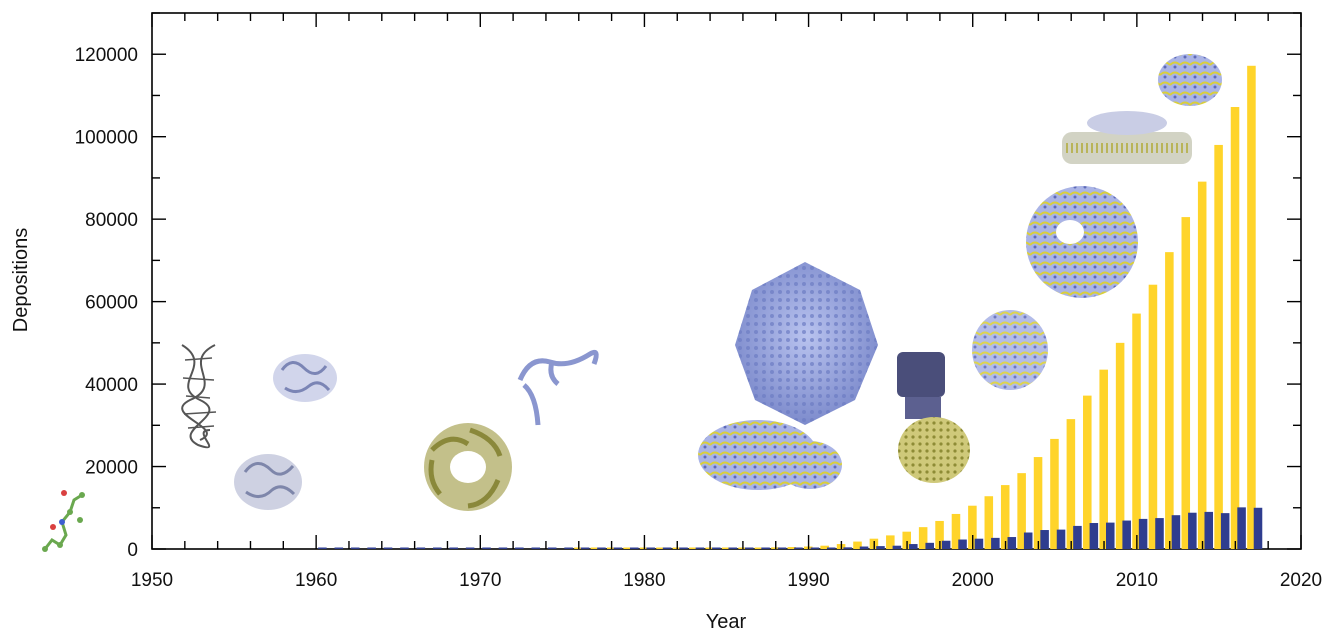 This screenshot has width=1326, height=639. I want to click on bar-total-1991, so click(824, 547).